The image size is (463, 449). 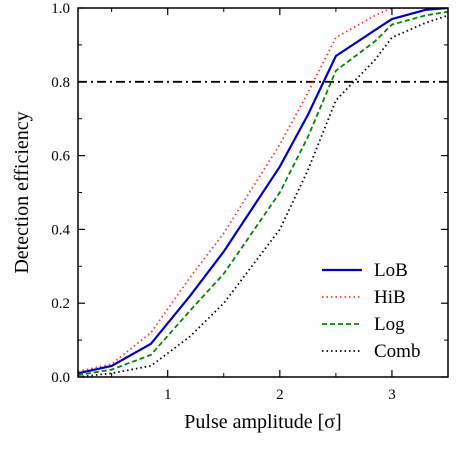 I want to click on x-axis-title: Pulse amplitude [σ], so click(x=262, y=422).